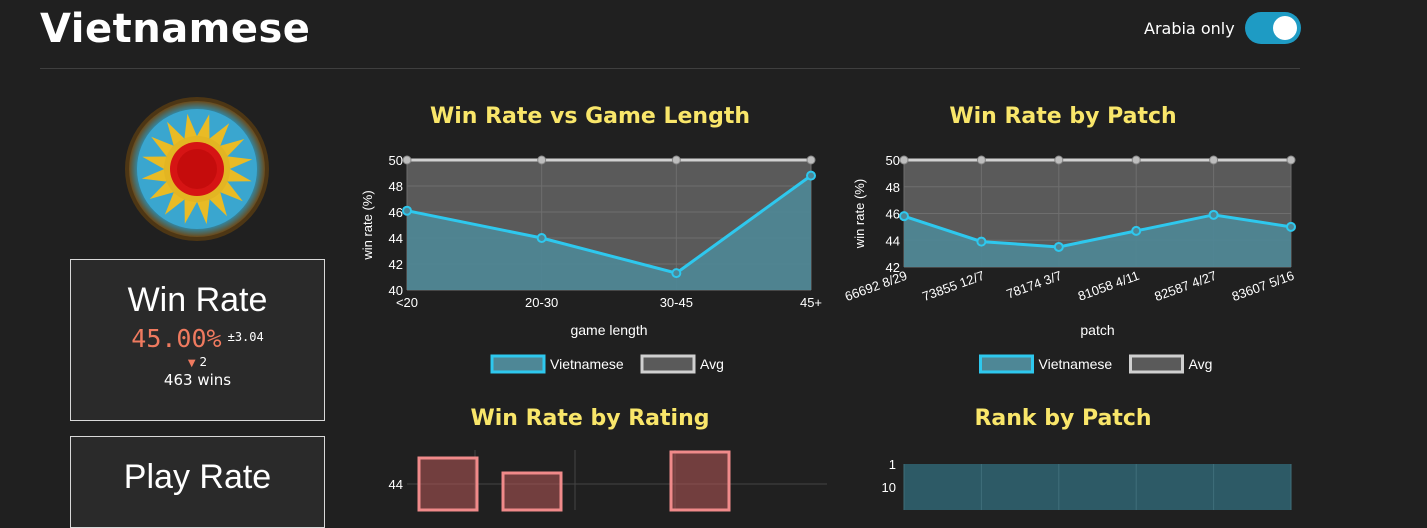 This screenshot has height=528, width=1427. What do you see at coordinates (176, 338) in the screenshot?
I see `win-rate-value: 45.00%` at bounding box center [176, 338].